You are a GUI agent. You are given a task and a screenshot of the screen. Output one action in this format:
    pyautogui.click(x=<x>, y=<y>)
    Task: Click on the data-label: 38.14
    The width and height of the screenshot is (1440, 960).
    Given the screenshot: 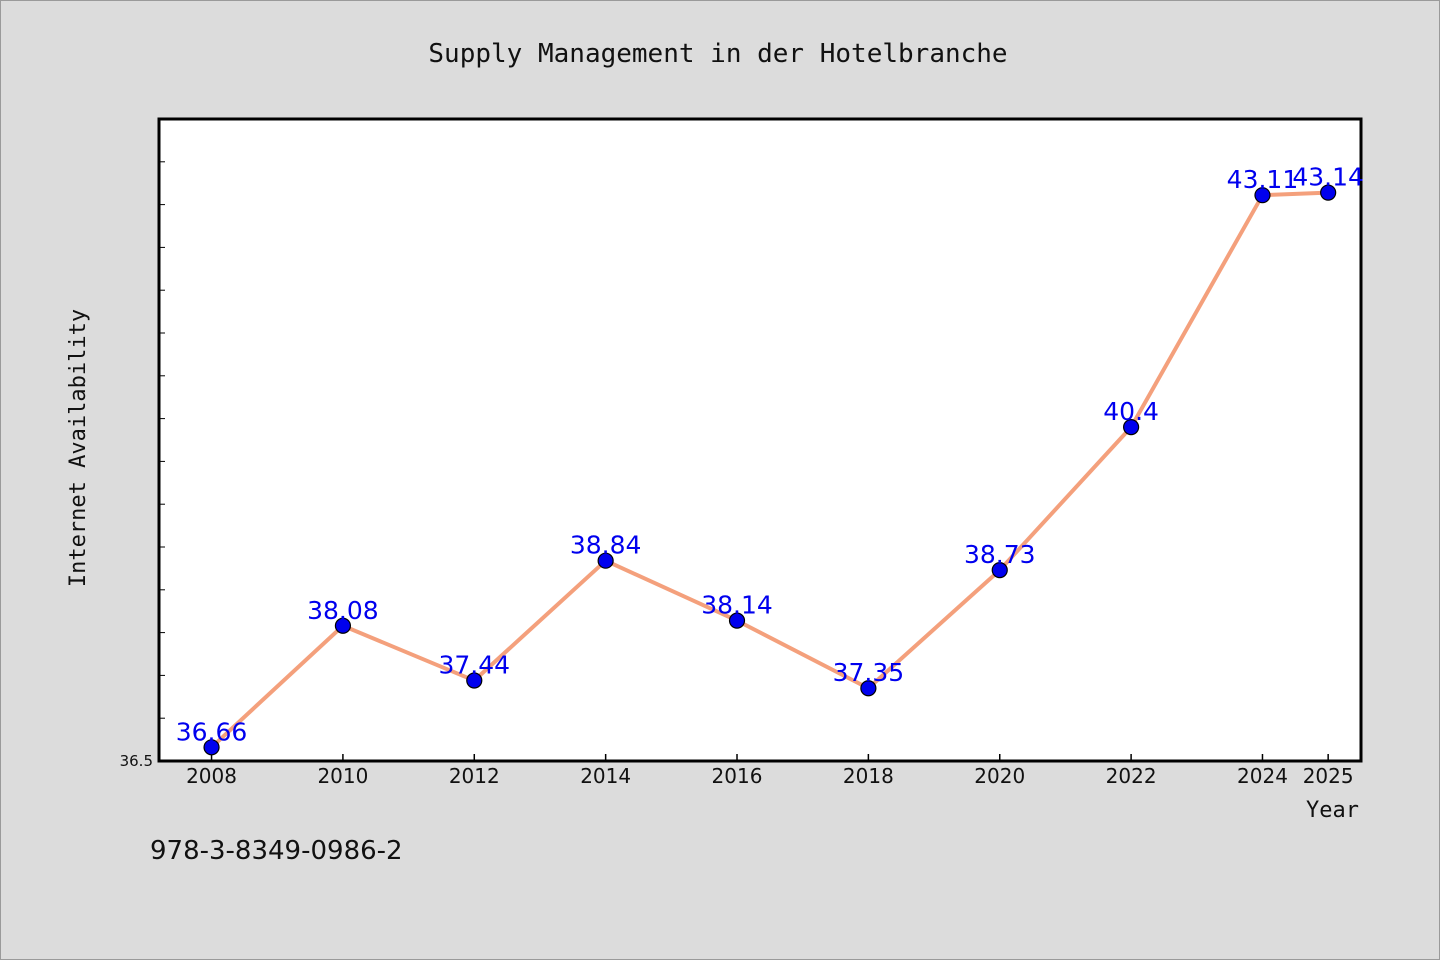 What is the action you would take?
    pyautogui.click(x=737, y=605)
    